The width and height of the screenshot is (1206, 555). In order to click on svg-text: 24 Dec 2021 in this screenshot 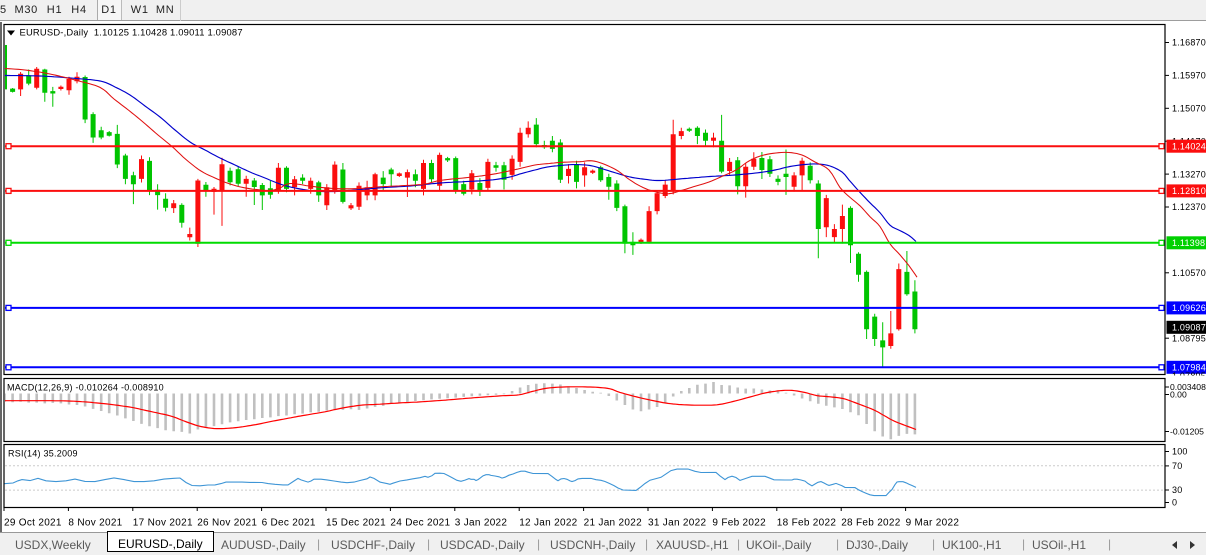, I will do `click(420, 523)`.